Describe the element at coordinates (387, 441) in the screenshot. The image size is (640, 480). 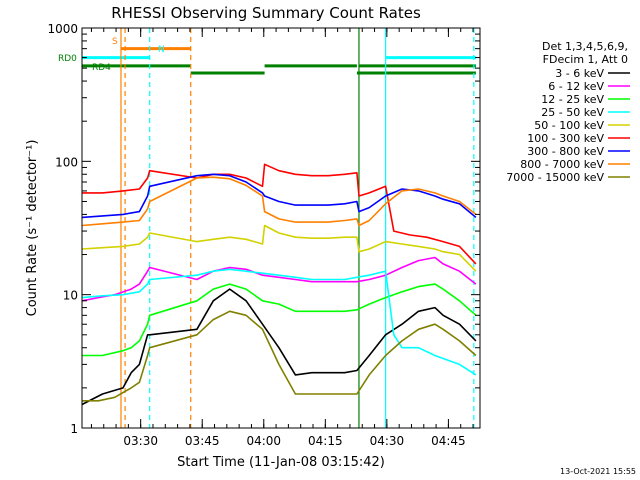
I see `x-tick-label: 04:30` at that location.